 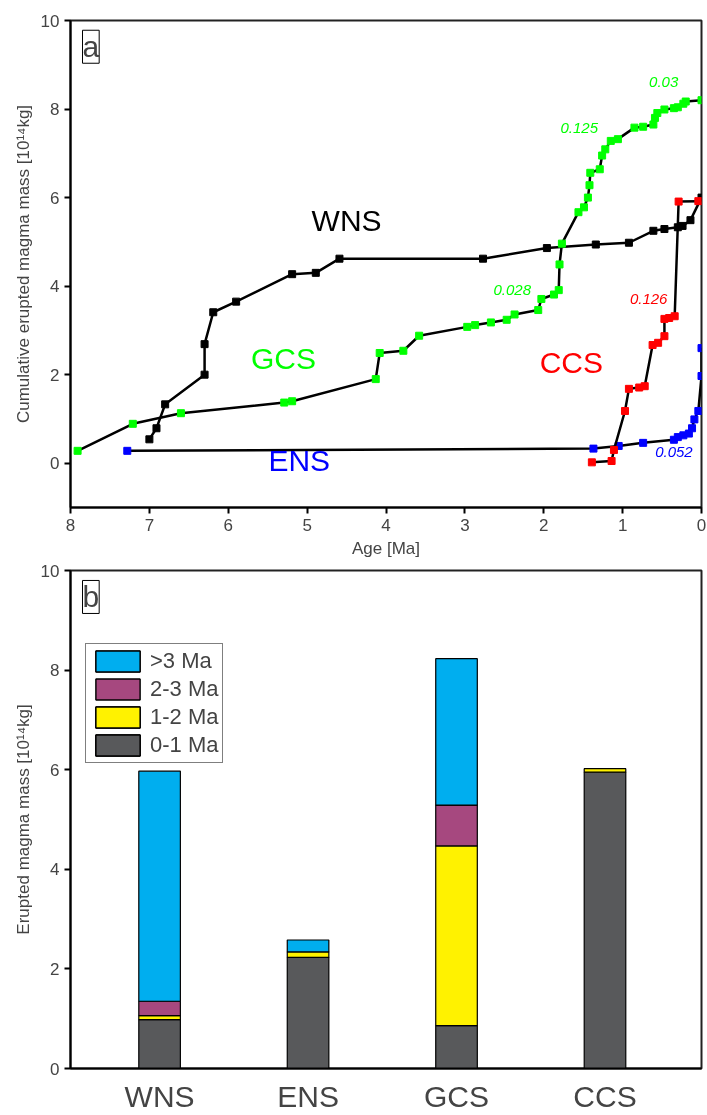 What do you see at coordinates (181, 661) in the screenshot?
I see `legend-label: >3 Ma` at bounding box center [181, 661].